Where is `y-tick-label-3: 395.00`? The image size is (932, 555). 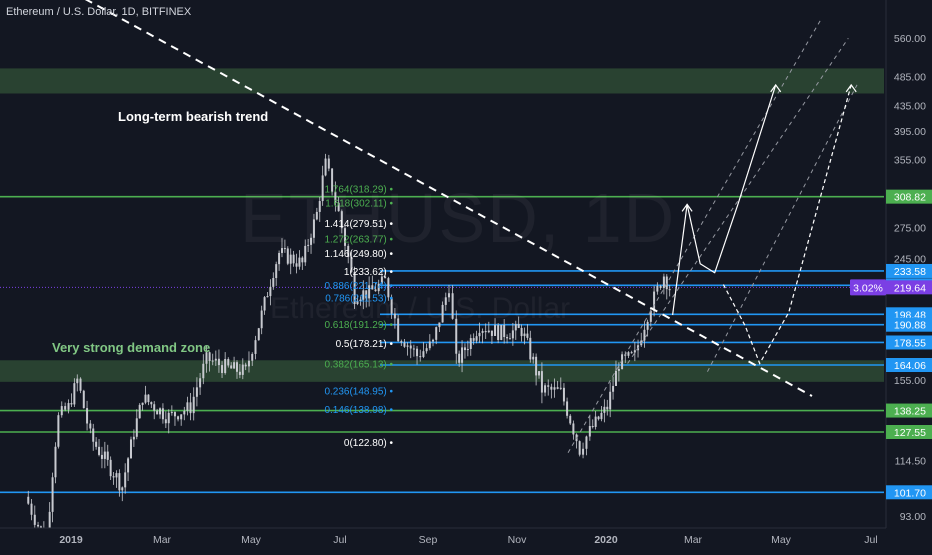 y-tick-label-3: 395.00 is located at coordinates (910, 132).